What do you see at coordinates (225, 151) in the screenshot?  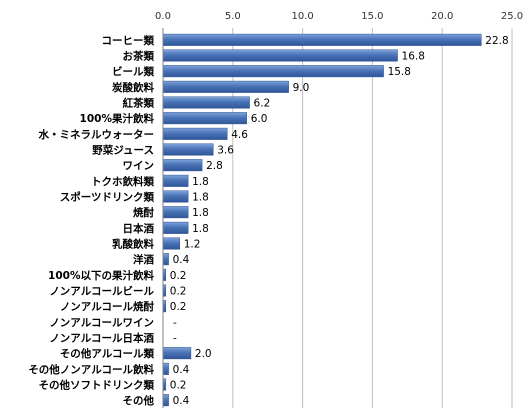 I see `value-label: 3.6` at bounding box center [225, 151].